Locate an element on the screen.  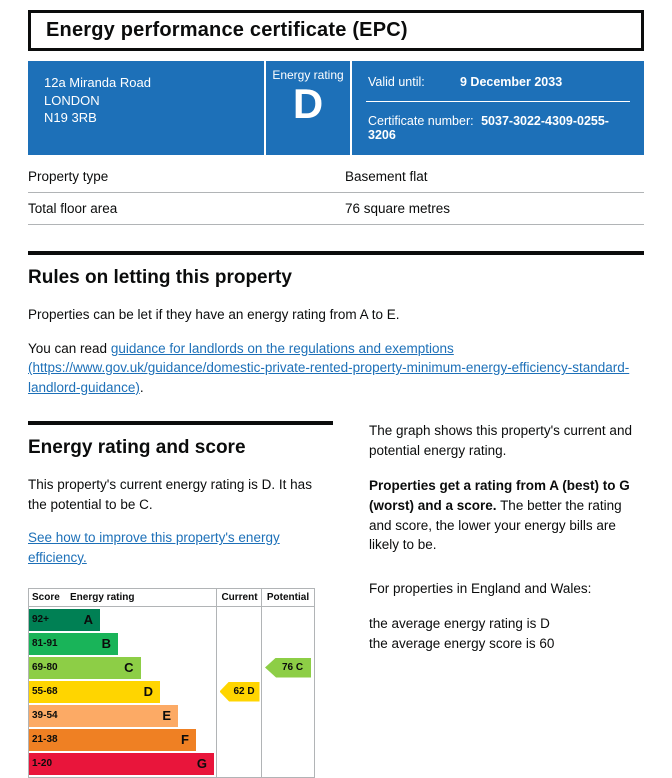
address-line: N19 3RB is located at coordinates (70, 118).